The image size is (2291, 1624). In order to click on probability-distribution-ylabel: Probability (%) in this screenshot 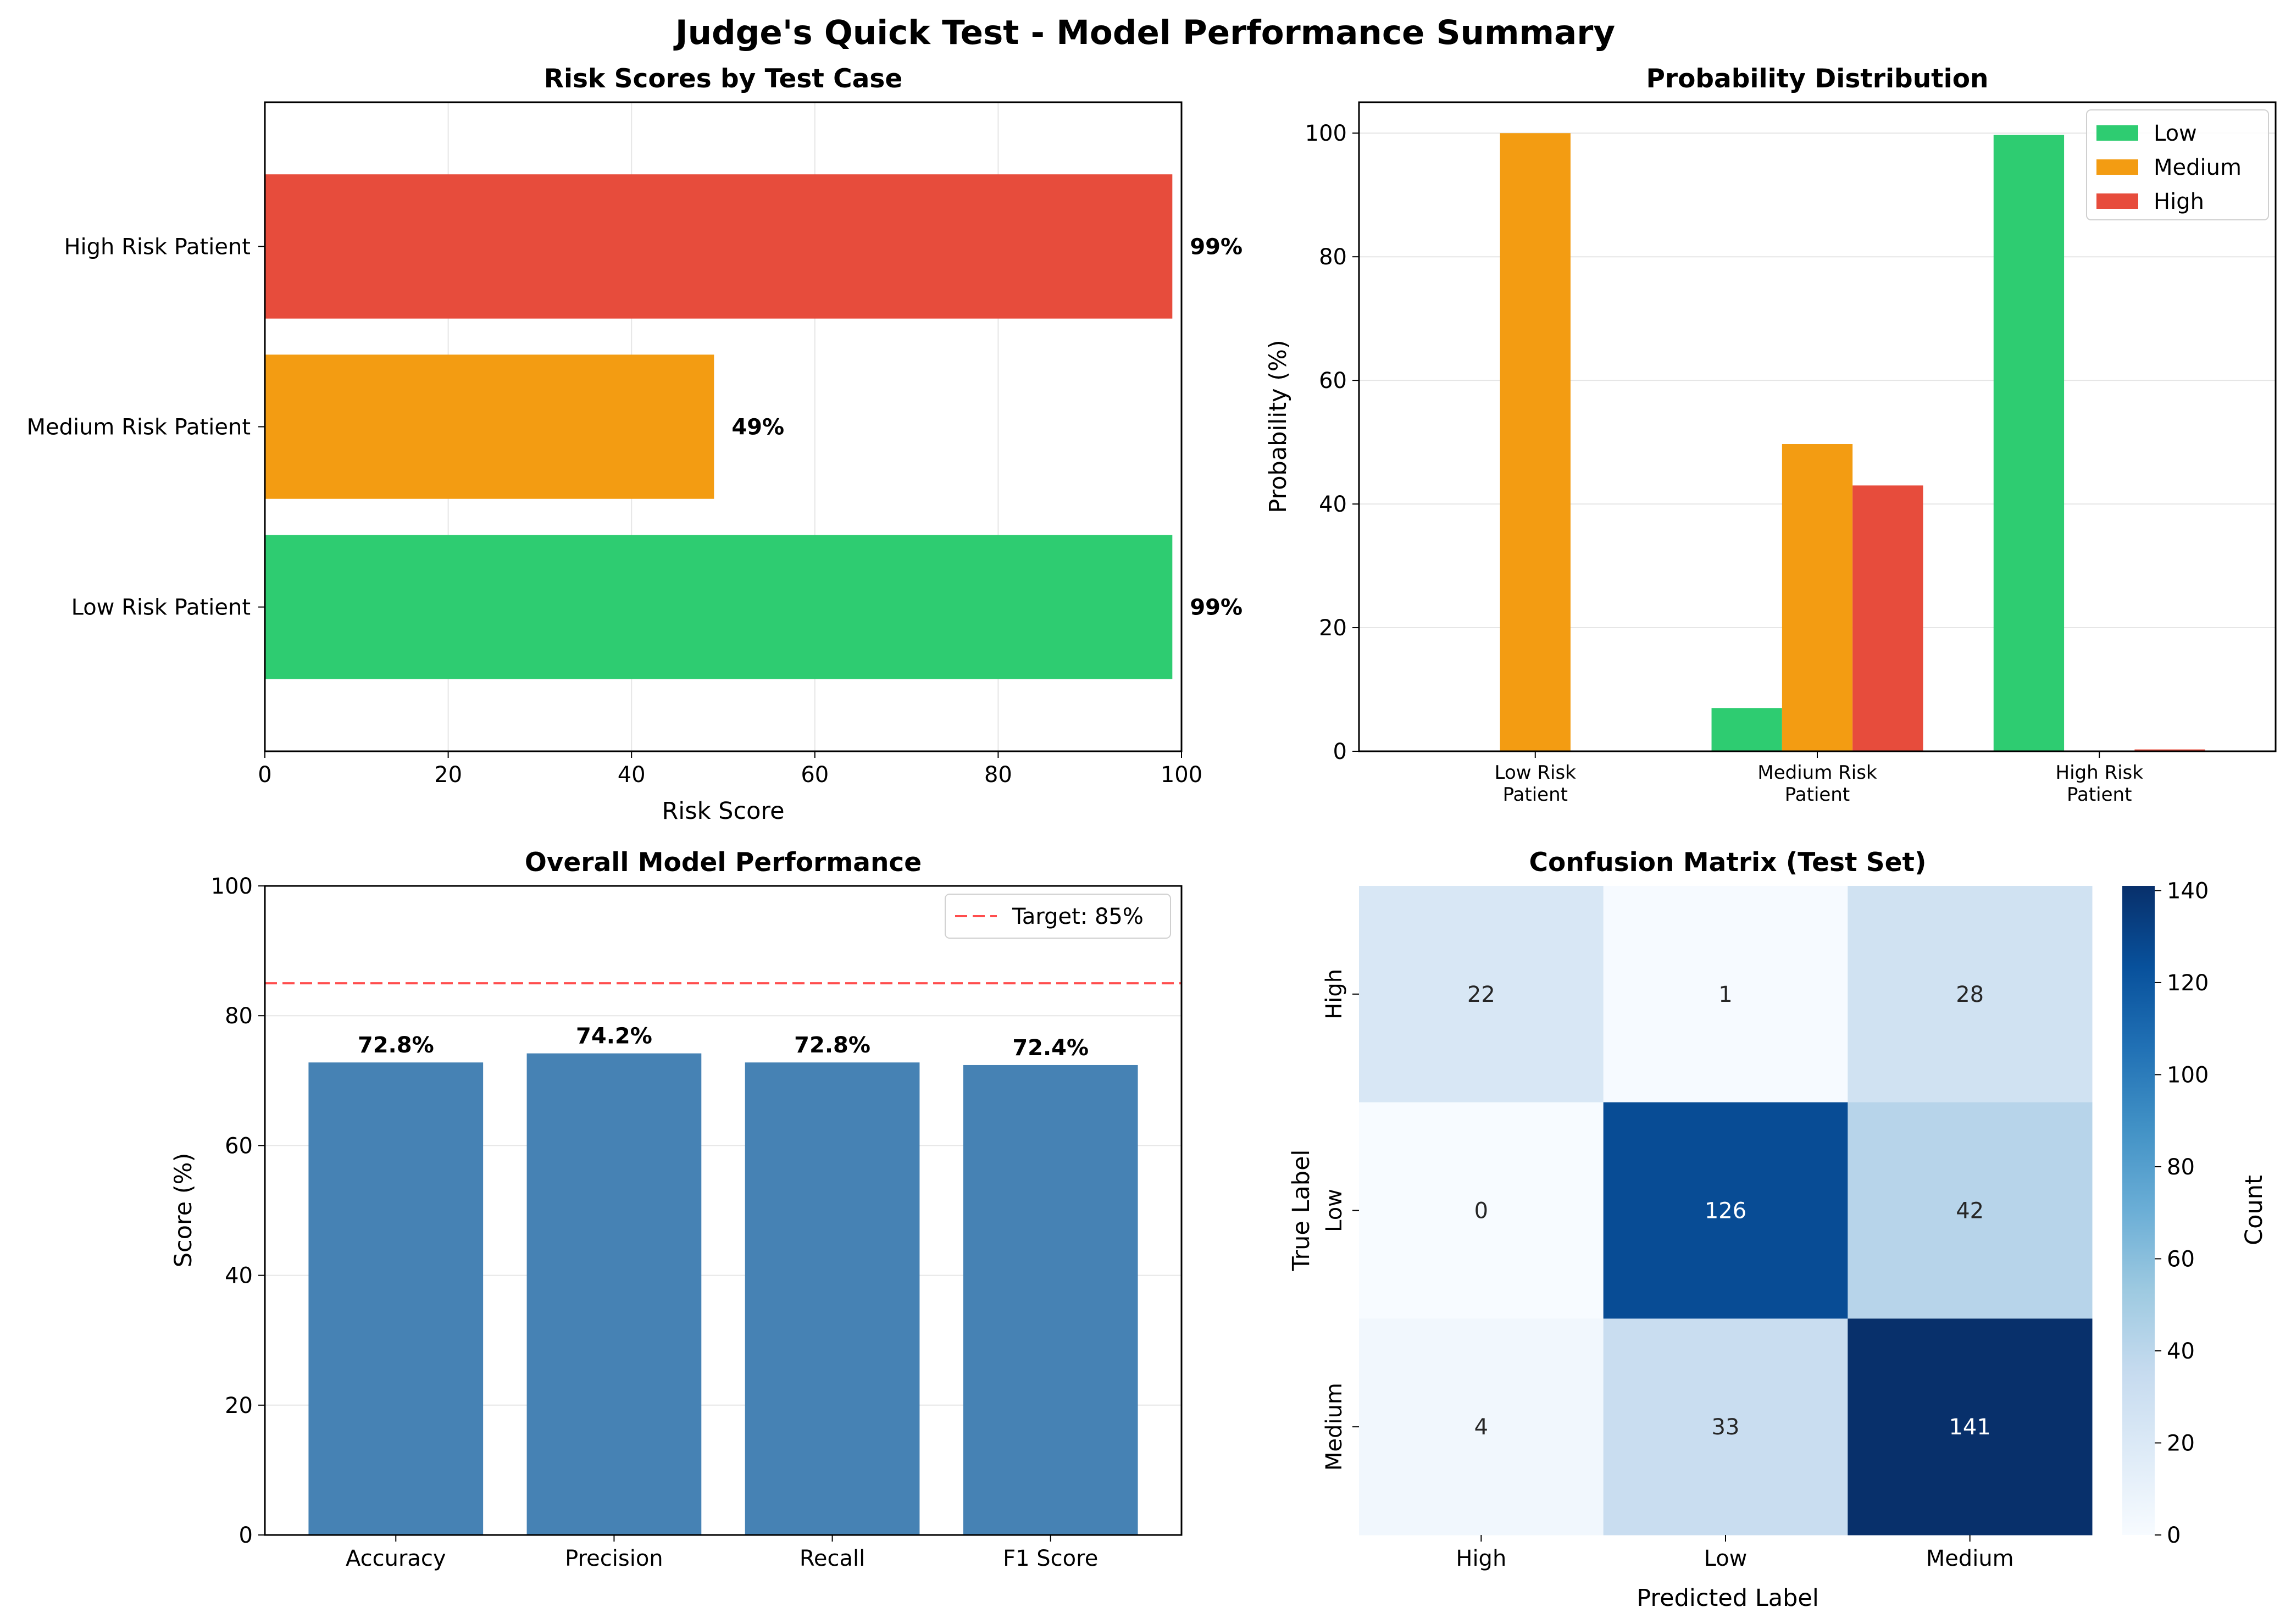, I will do `click(1278, 426)`.